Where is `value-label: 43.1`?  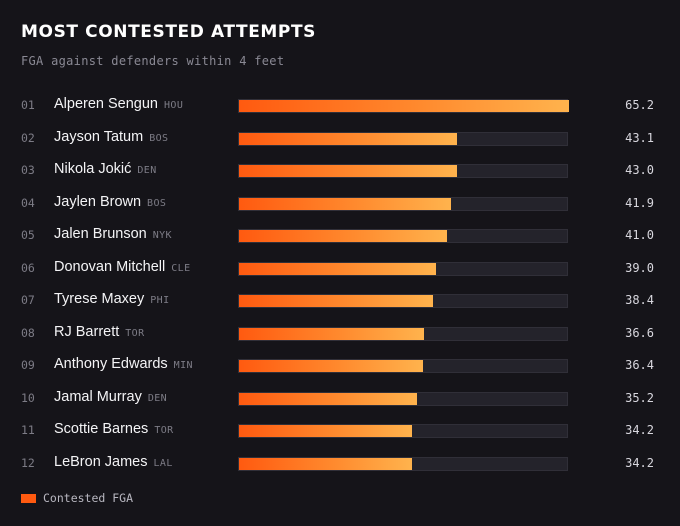 value-label: 43.1 is located at coordinates (639, 137).